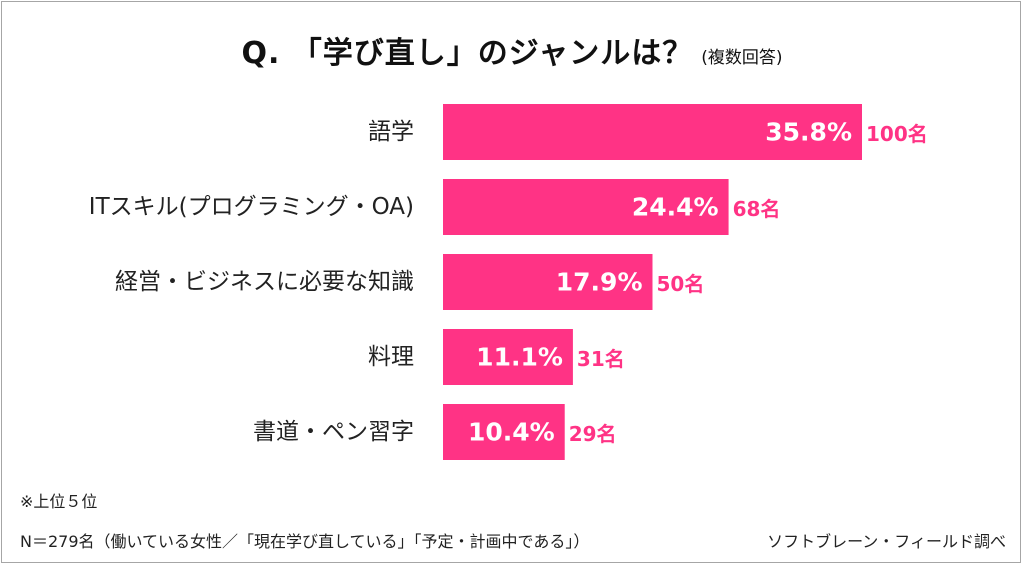 The height and width of the screenshot is (566, 1024). Describe the element at coordinates (757, 209) in the screenshot. I see `count-label: 68名` at that location.